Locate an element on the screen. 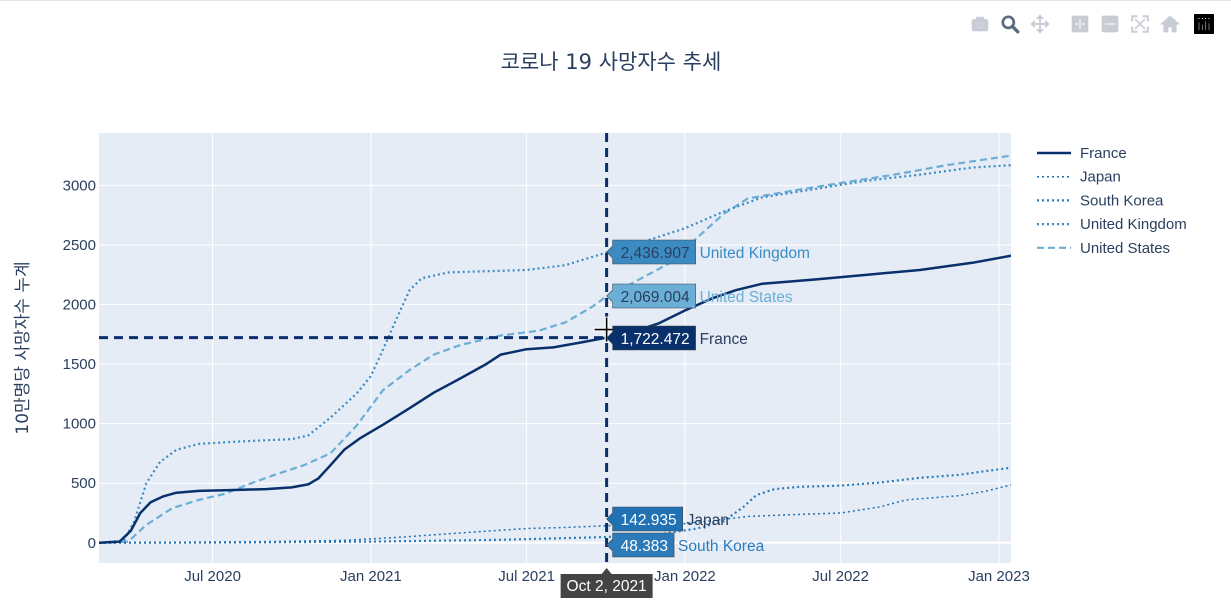  hover-series-name: France is located at coordinates (724, 339).